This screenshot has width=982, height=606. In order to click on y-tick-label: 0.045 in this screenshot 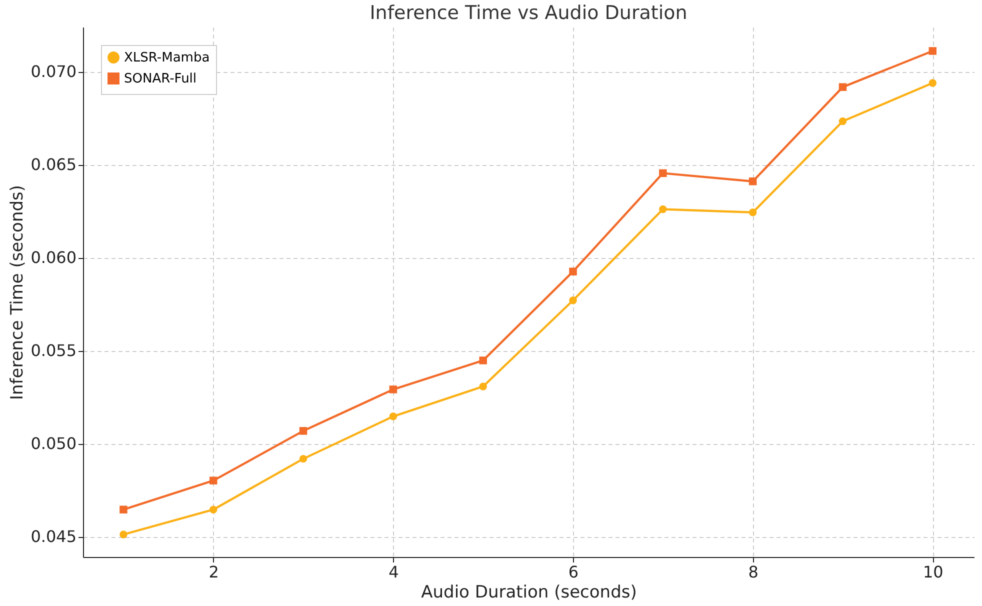, I will do `click(53, 536)`.